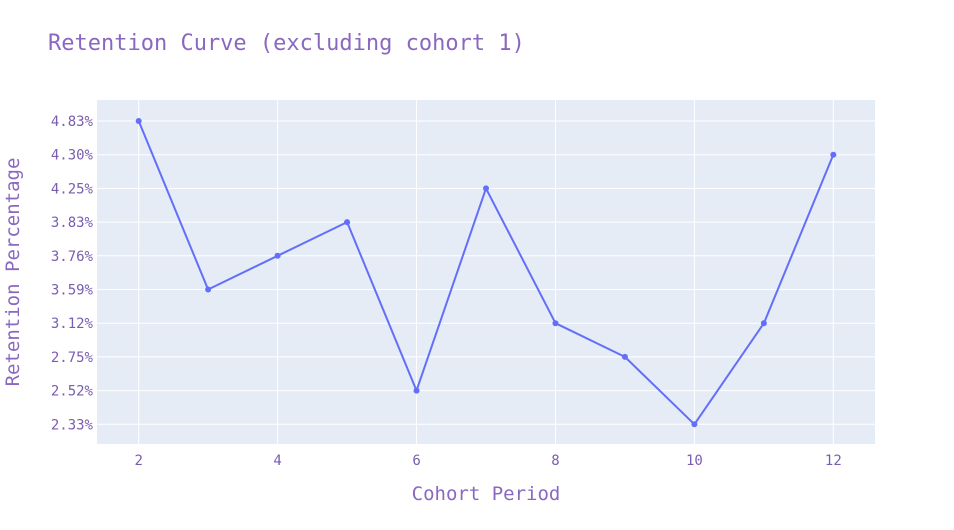  What do you see at coordinates (13, 272) in the screenshot?
I see `y-axis-title: Retention Percentage` at bounding box center [13, 272].